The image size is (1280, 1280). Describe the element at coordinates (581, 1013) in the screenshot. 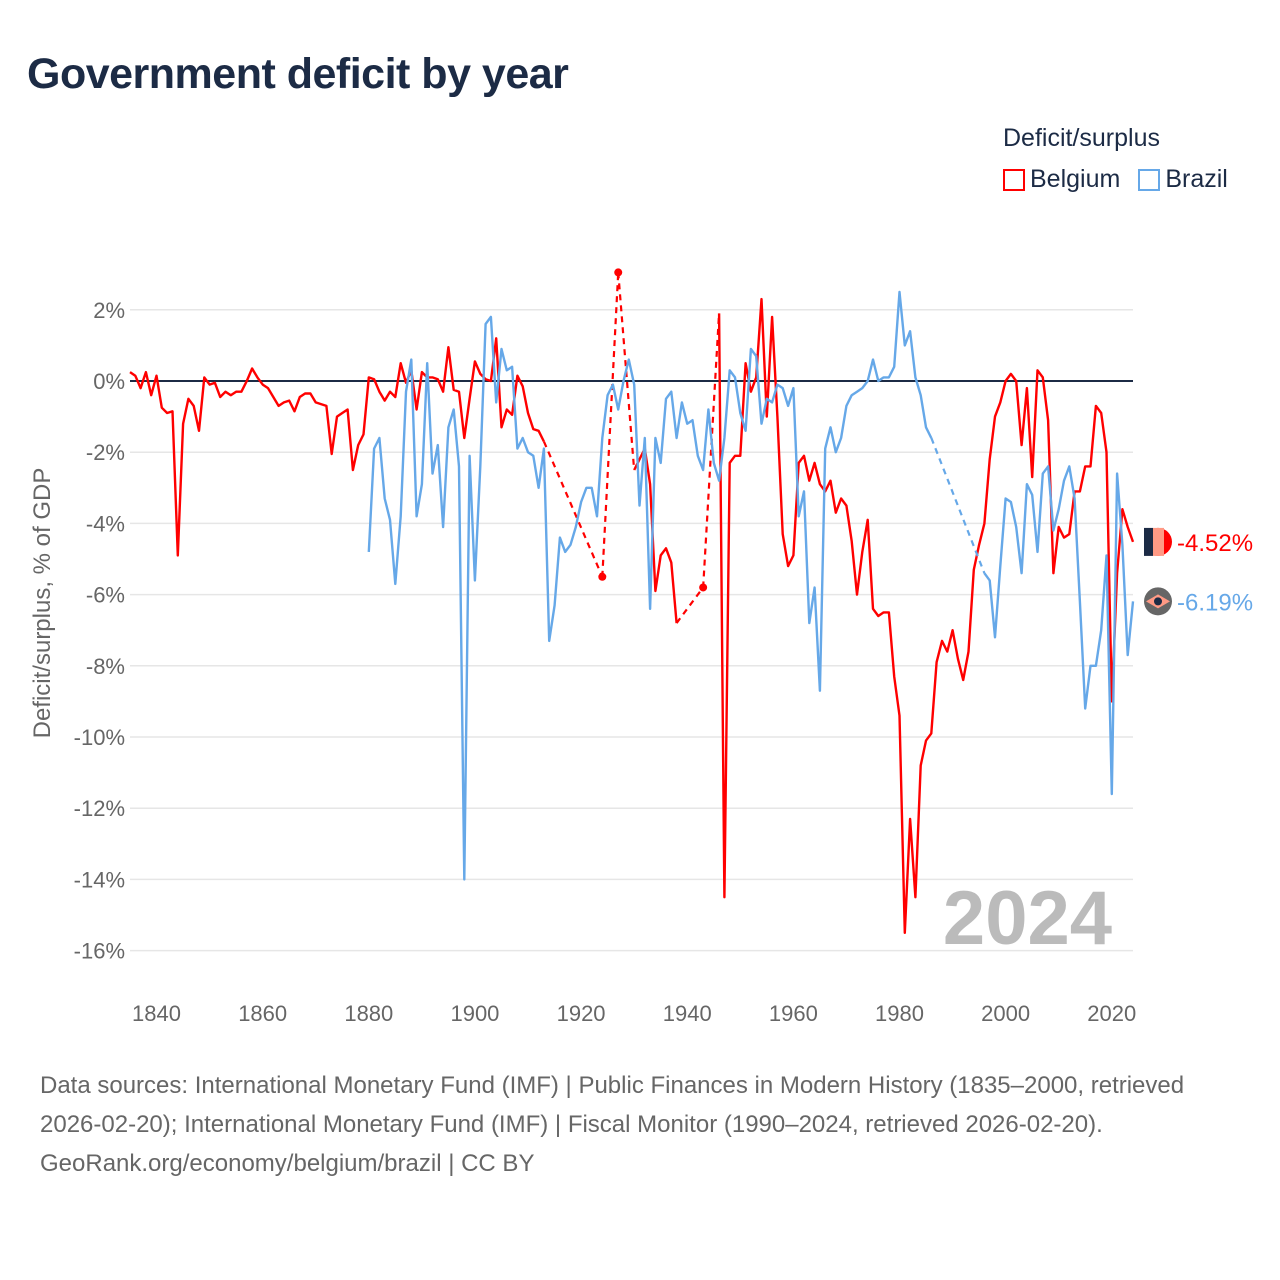

I see `x-tick-label: 1920` at that location.